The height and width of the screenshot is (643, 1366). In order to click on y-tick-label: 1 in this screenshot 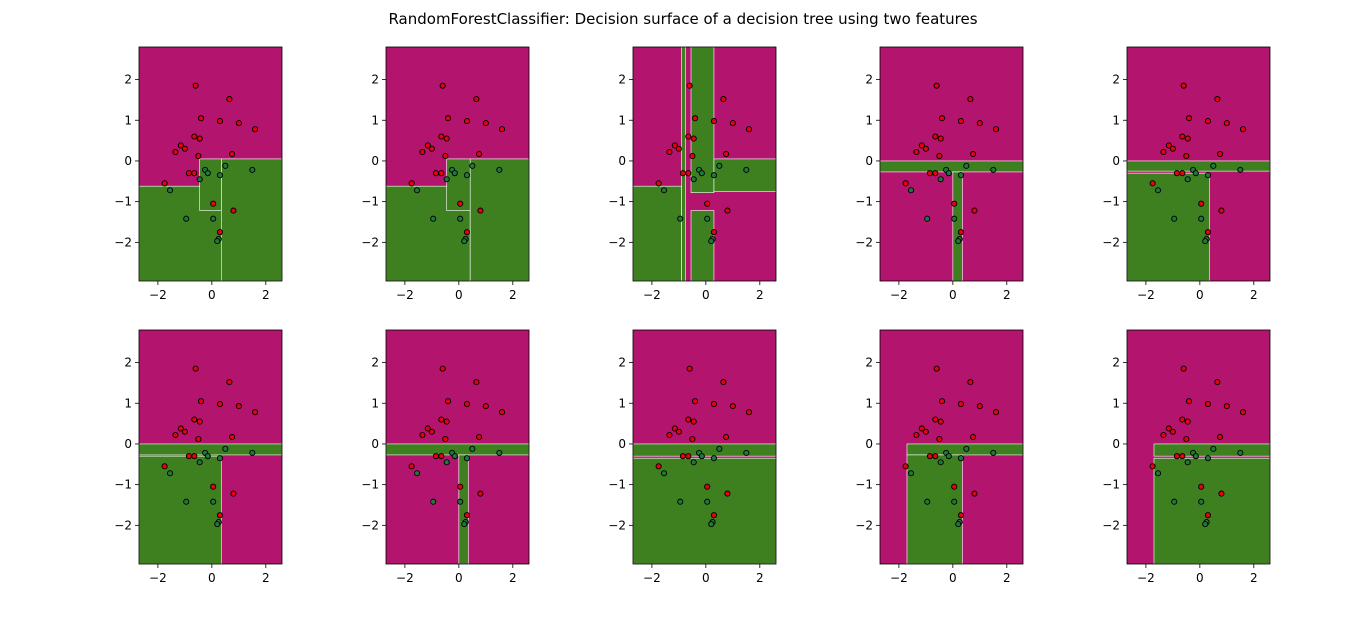, I will do `click(869, 120)`.